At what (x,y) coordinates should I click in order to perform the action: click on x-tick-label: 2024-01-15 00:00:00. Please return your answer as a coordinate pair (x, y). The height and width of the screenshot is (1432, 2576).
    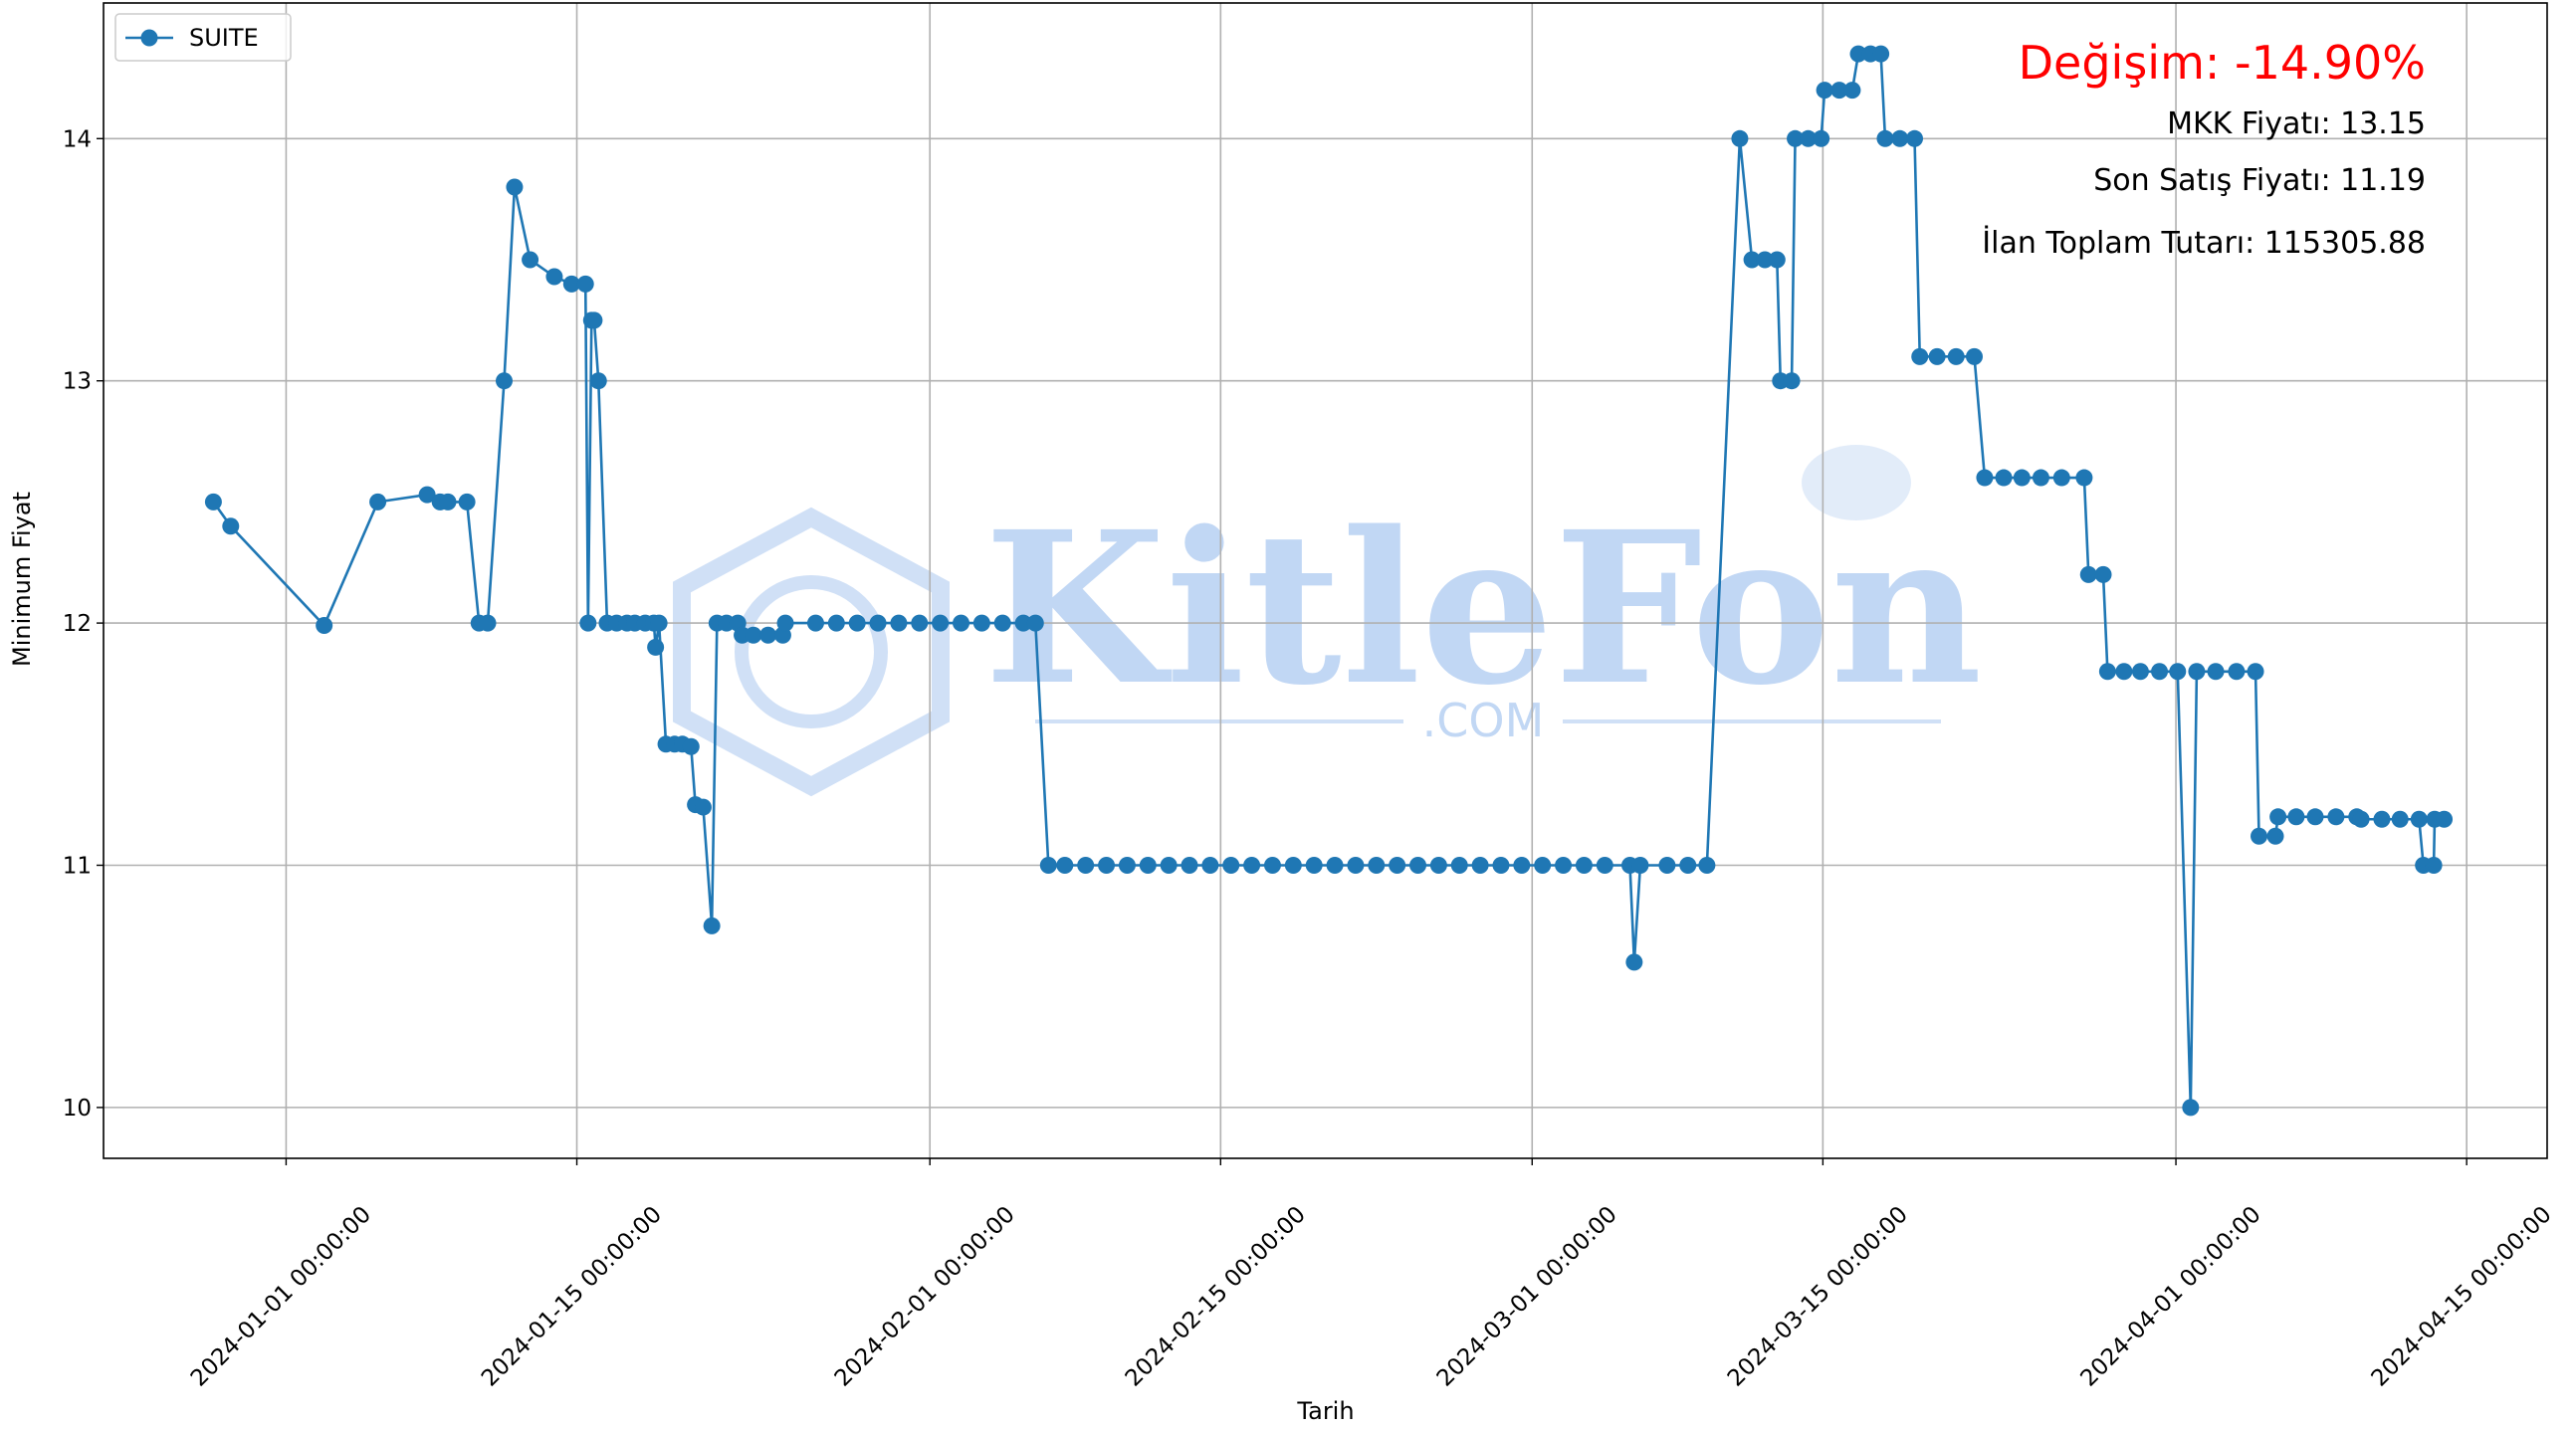
    Looking at the image, I should click on (572, 1296).